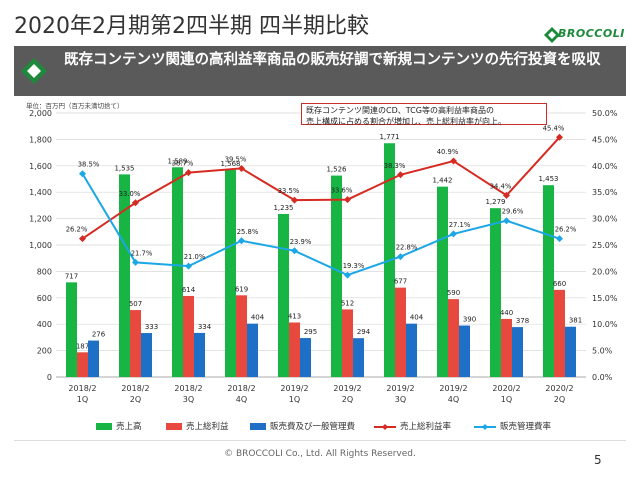  What do you see at coordinates (230, 164) in the screenshot?
I see `data-label: 1,568` at bounding box center [230, 164].